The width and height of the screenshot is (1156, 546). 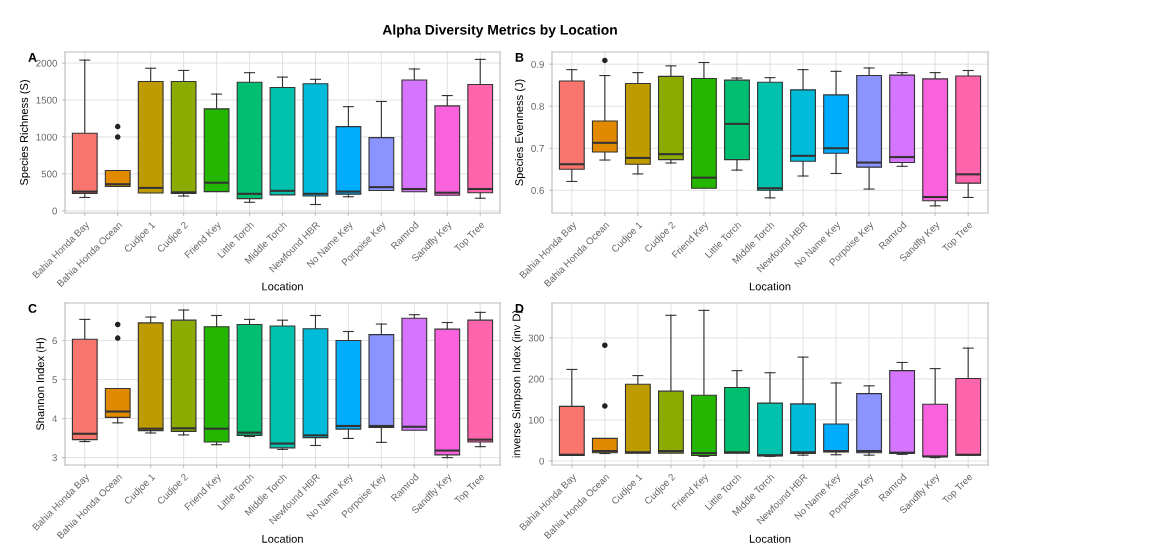 What do you see at coordinates (55, 419) in the screenshot?
I see `y-tick-label: 4` at bounding box center [55, 419].